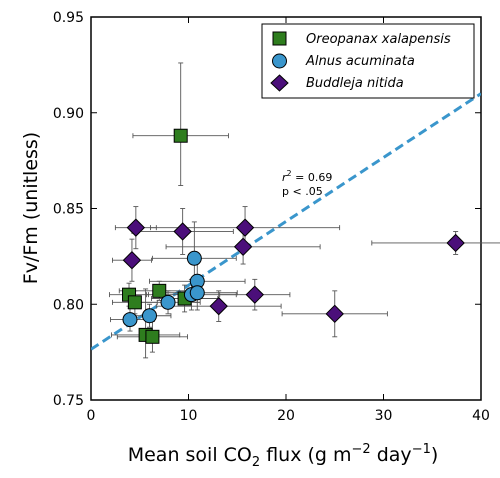 The image size is (500, 478). I want to click on legend-square-marker, so click(279, 38).